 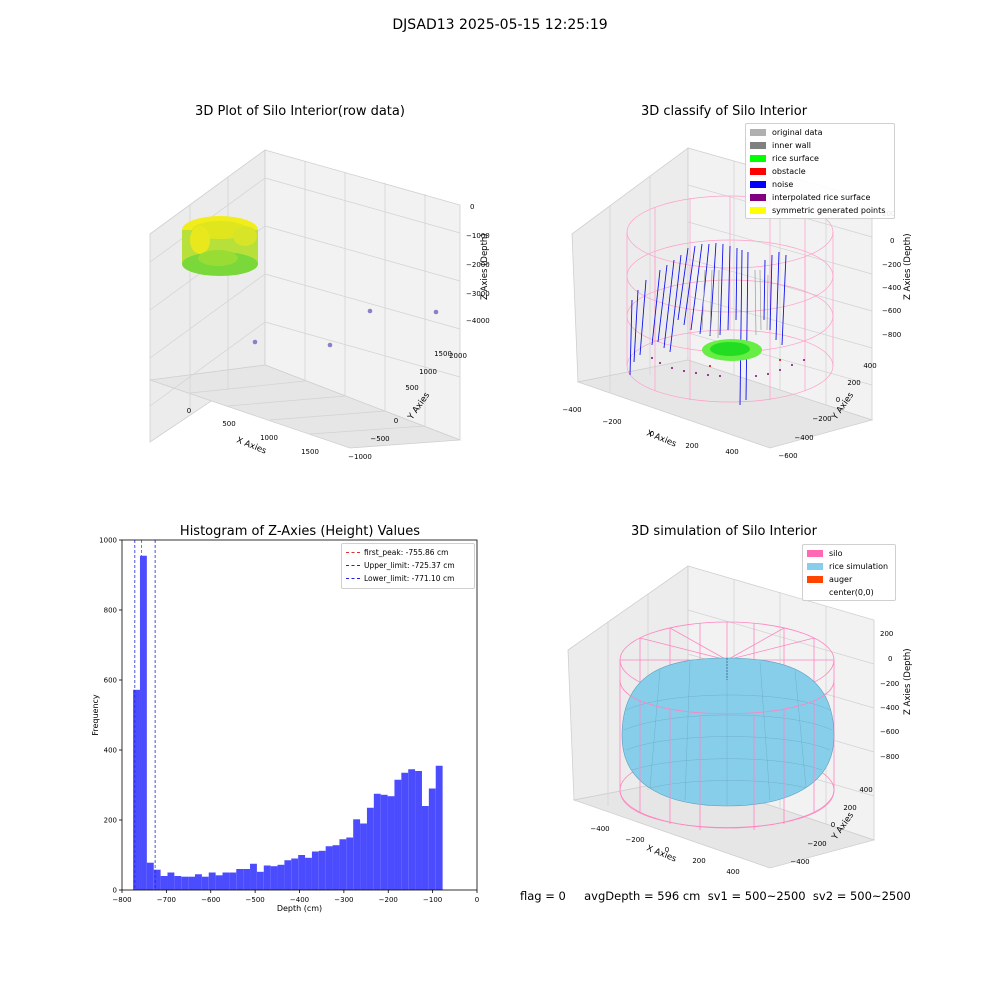 What do you see at coordinates (891, 265) in the screenshot?
I see `plot2-ztick: −200` at bounding box center [891, 265].